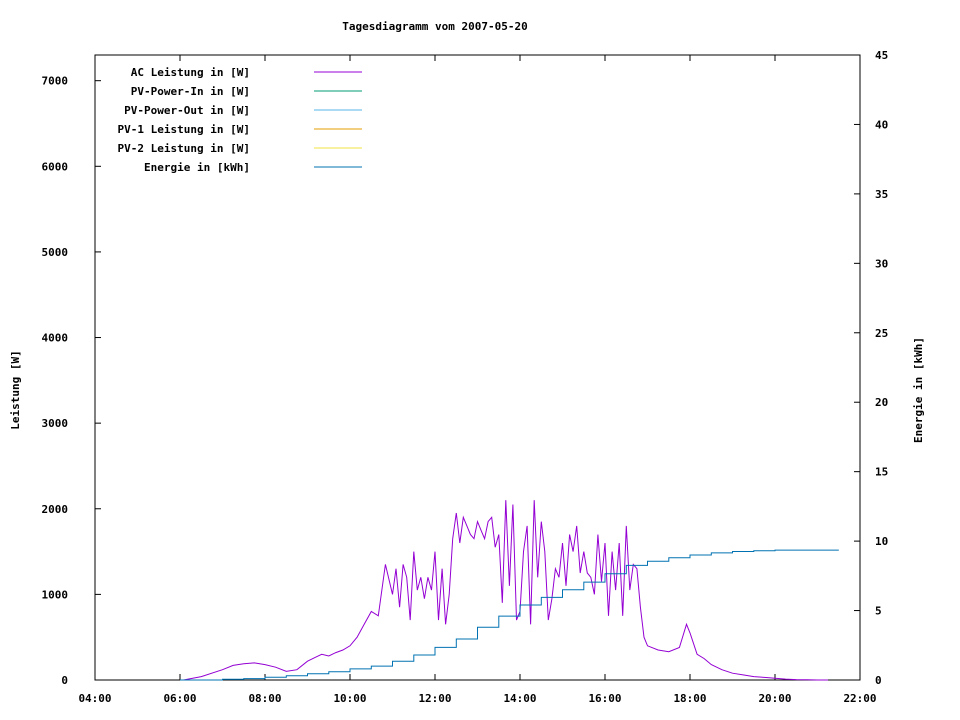  What do you see at coordinates (434, 698) in the screenshot?
I see `x-tick-label: 12:00` at bounding box center [434, 698].